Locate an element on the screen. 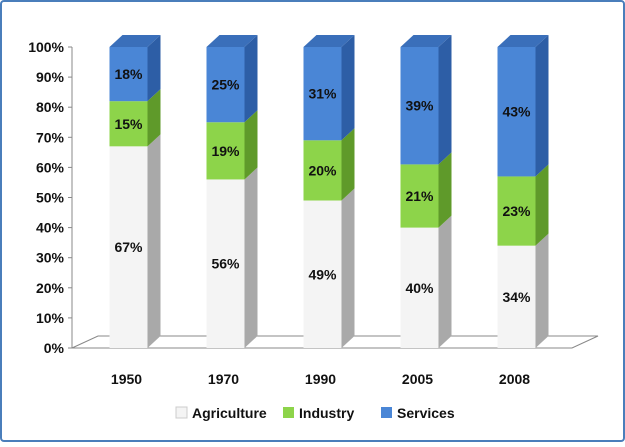  x-axis-labels: 1950 1970 1990 2005 2008 is located at coordinates (320, 379).